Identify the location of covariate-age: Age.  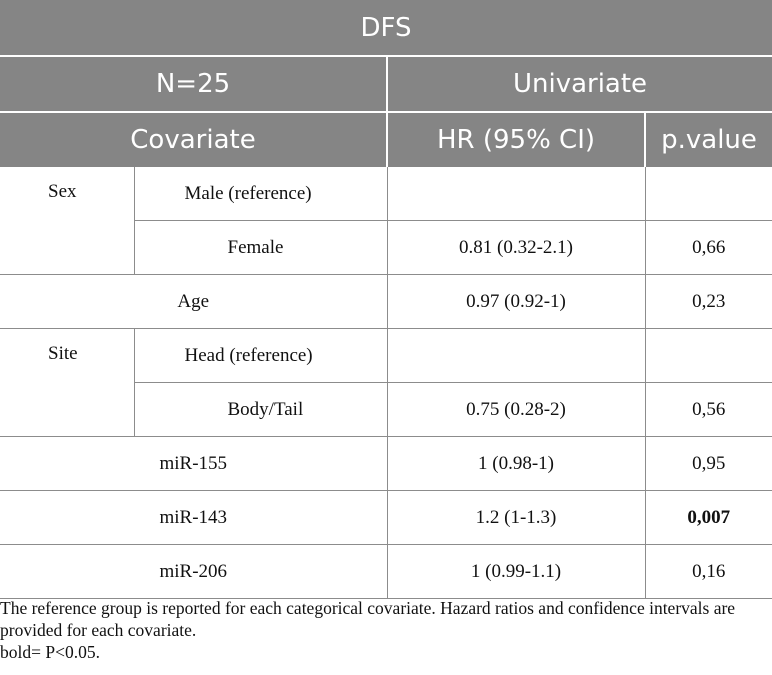
(194, 301).